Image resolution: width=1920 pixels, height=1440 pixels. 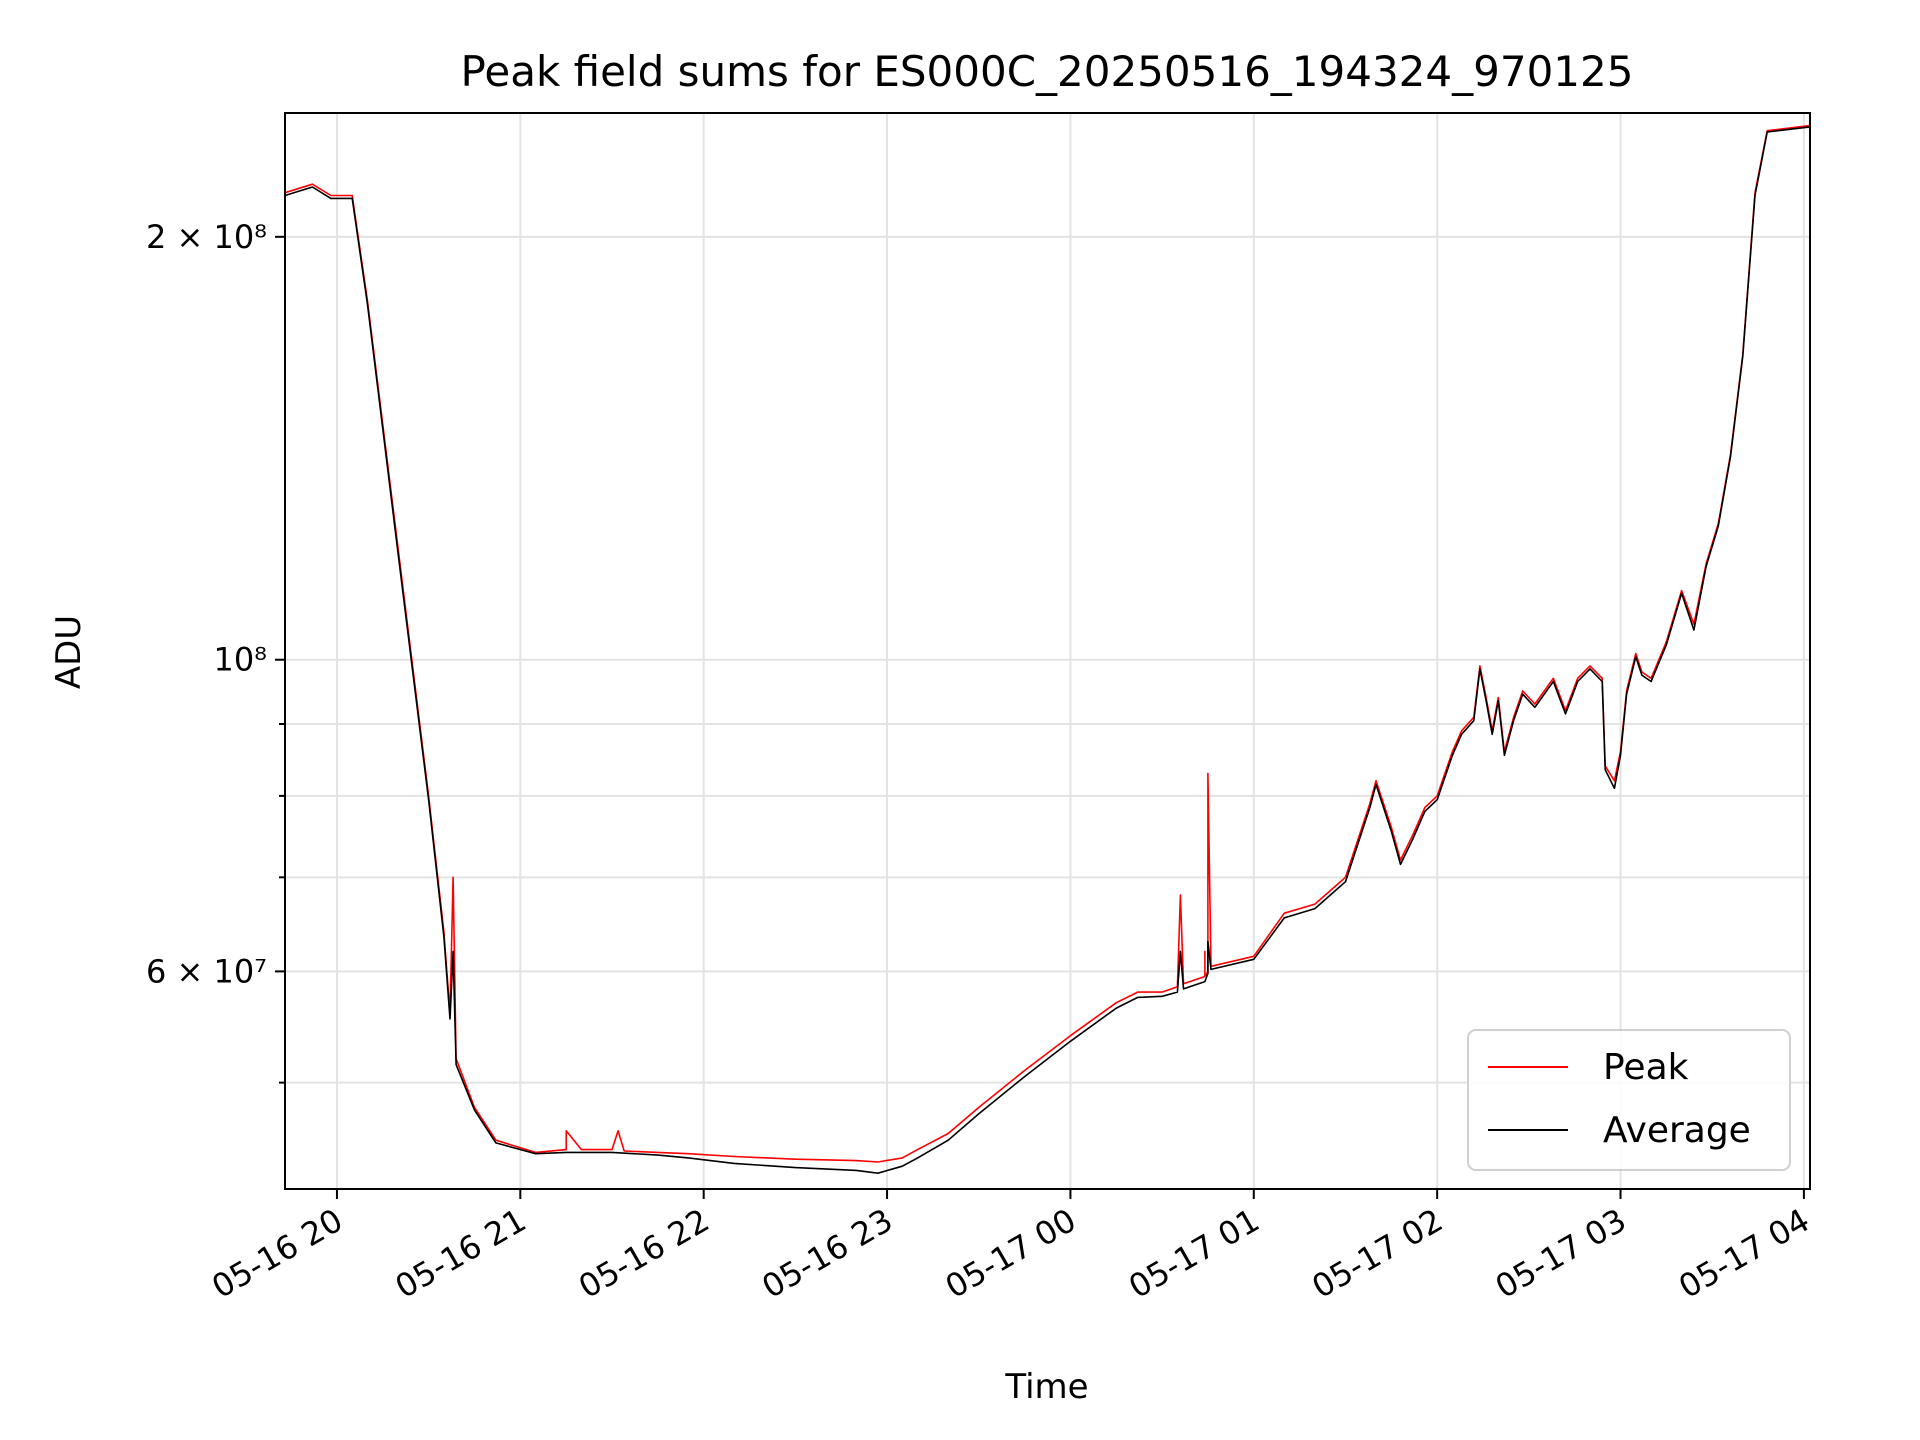 I want to click on legend: Peak Average, so click(x=1629, y=1100).